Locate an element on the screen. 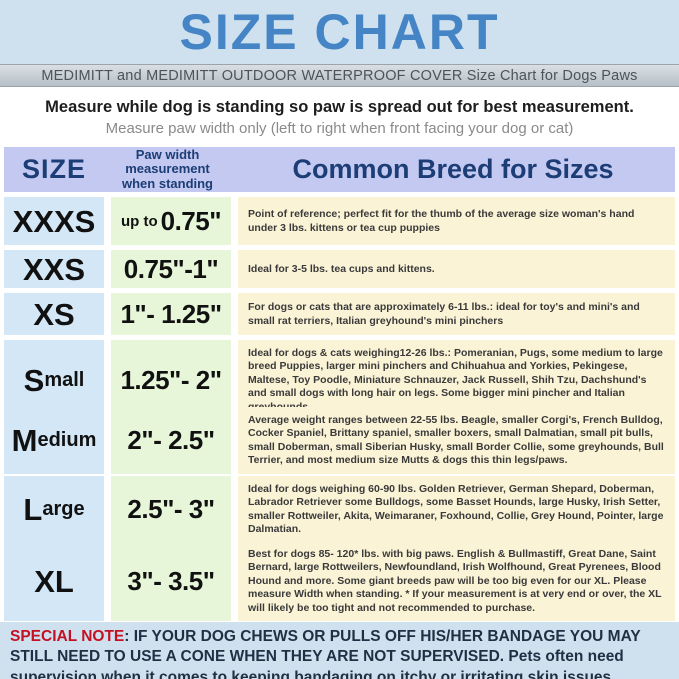 Image resolution: width=679 pixels, height=679 pixels. width-cell: 0.75"-1" is located at coordinates (171, 269).